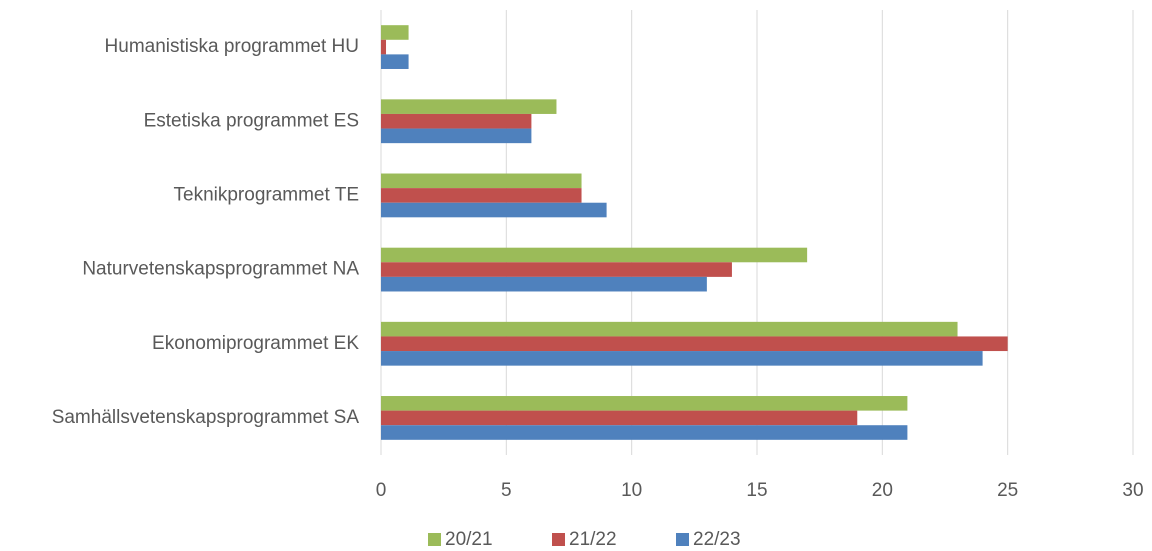 This screenshot has height=551, width=1152. Describe the element at coordinates (381, 490) in the screenshot. I see `x-tick-label: 0` at that location.